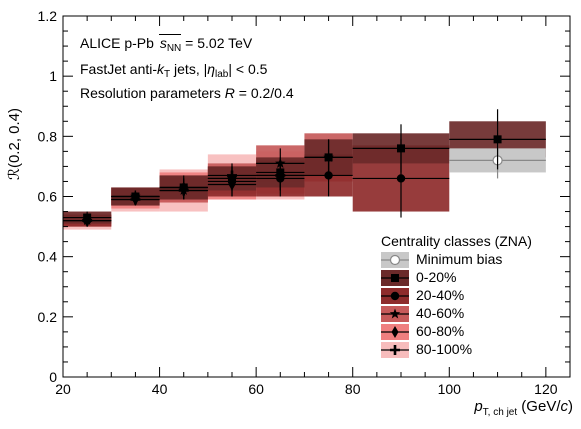  I want to click on legend-marker-80-100-, so click(395, 350).